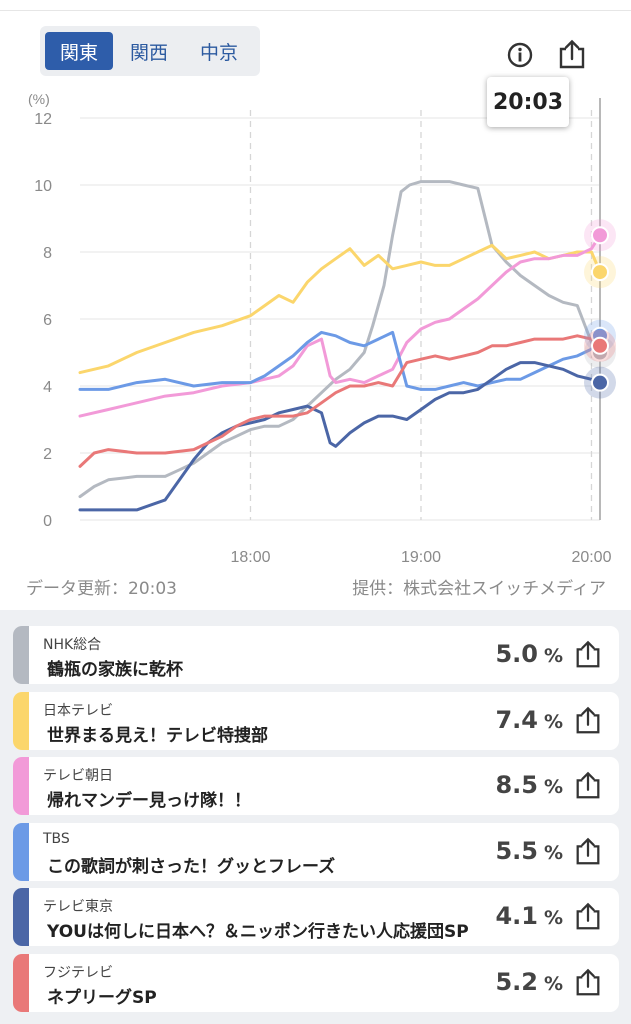 Image resolution: width=631 pixels, height=1024 pixels. Describe the element at coordinates (78, 907) in the screenshot. I see `station-name: テレビ東京` at that location.